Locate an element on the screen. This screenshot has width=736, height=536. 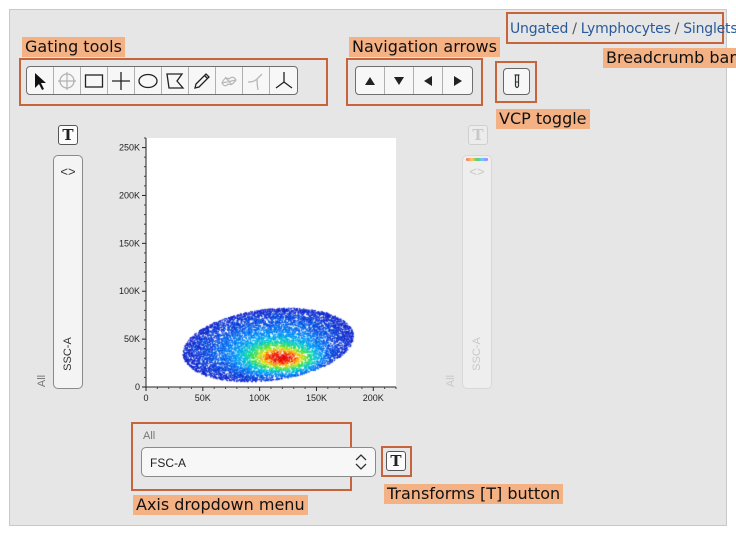
y-axis-dropdown: <> SSC-A is located at coordinates (68, 272).